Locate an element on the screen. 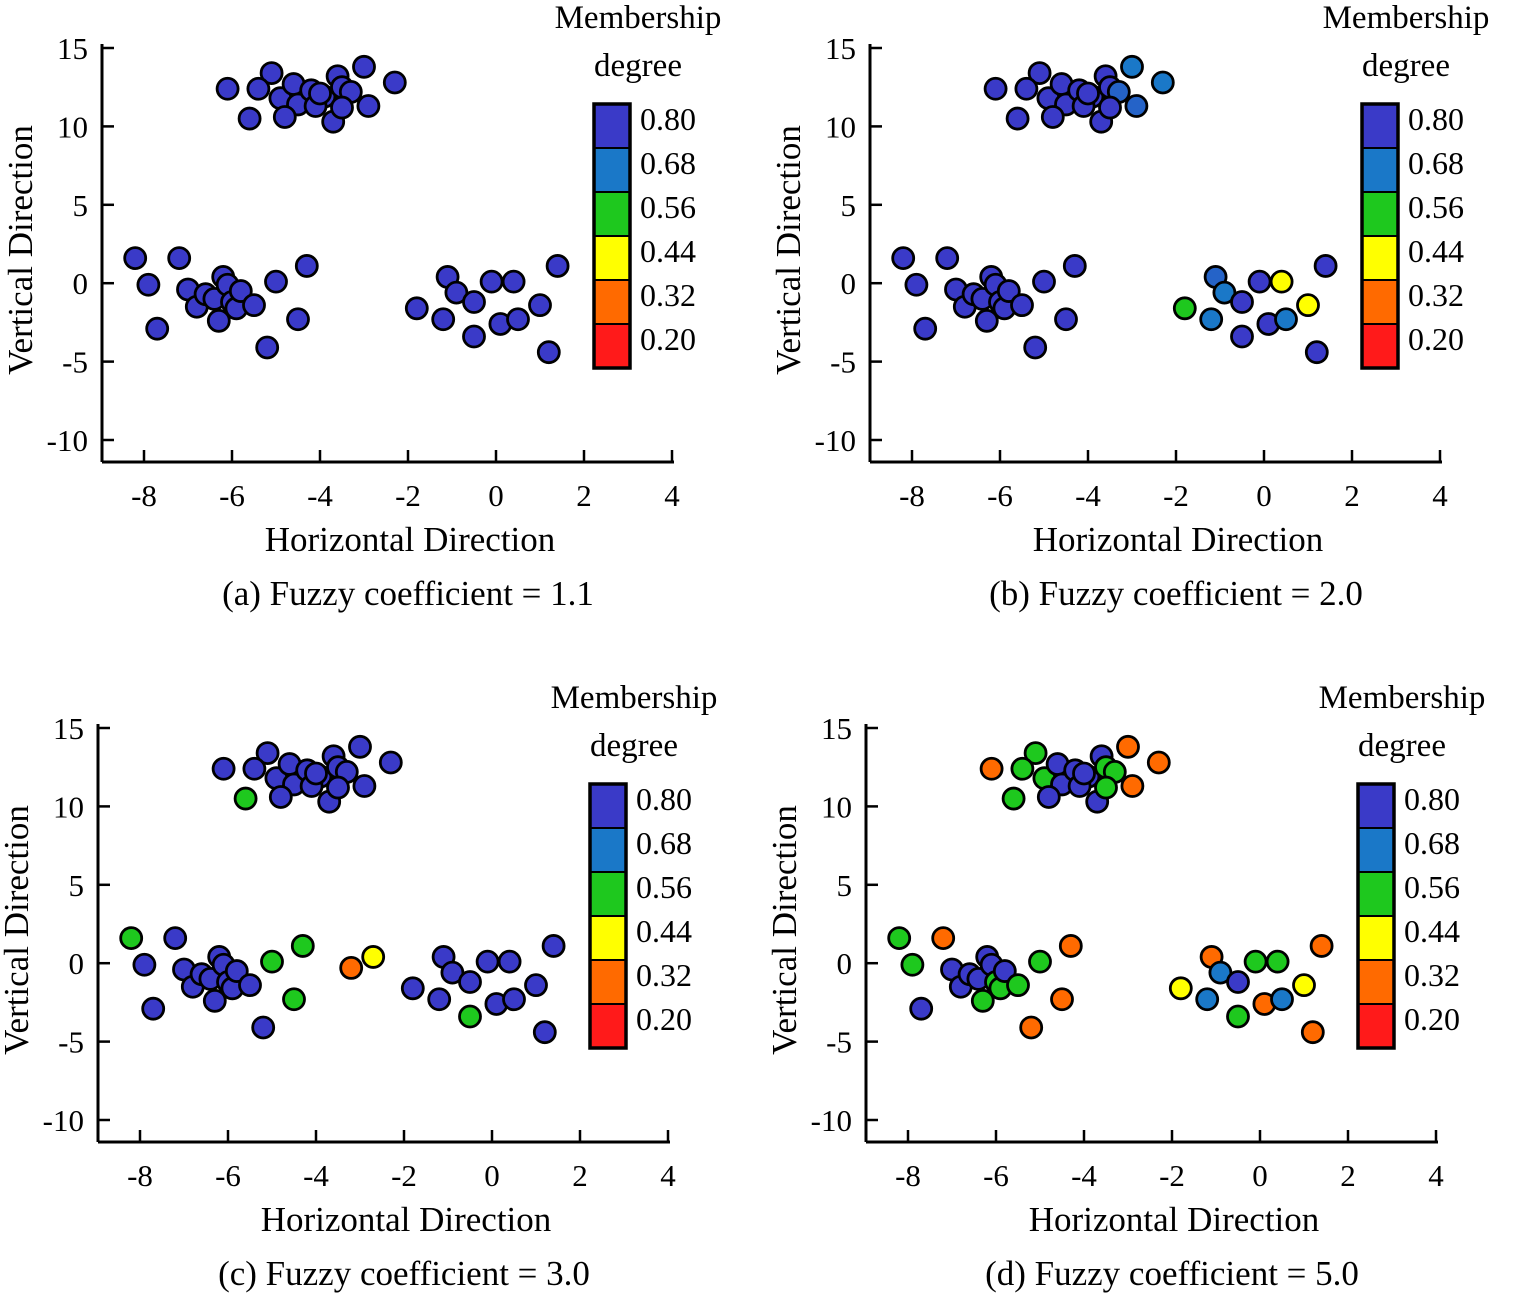 The height and width of the screenshot is (1307, 1520). legend-label: 0.56 is located at coordinates (1436, 207).